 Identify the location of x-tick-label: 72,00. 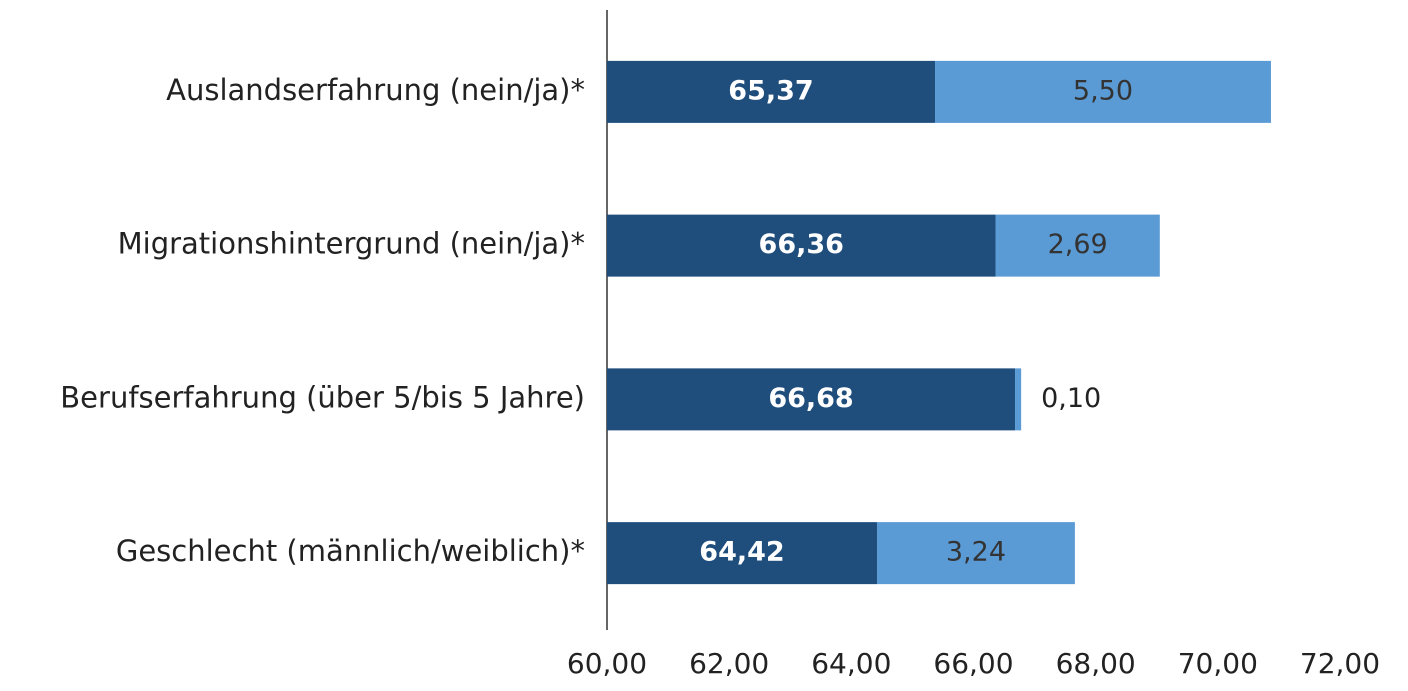
(1340, 663).